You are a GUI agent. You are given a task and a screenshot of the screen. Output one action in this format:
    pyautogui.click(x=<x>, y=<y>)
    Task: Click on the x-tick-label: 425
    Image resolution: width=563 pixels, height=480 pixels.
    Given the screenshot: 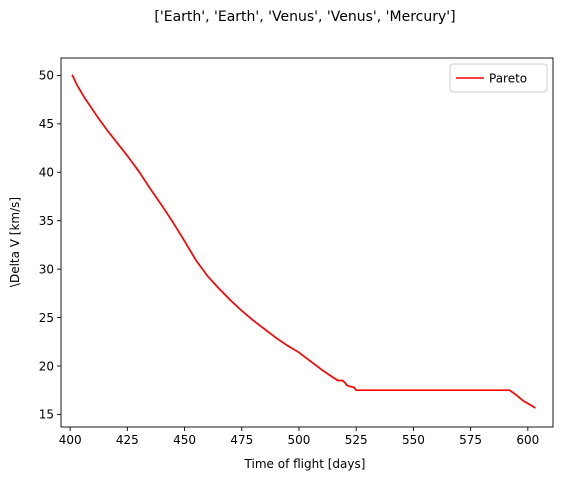 What is the action you would take?
    pyautogui.click(x=127, y=440)
    